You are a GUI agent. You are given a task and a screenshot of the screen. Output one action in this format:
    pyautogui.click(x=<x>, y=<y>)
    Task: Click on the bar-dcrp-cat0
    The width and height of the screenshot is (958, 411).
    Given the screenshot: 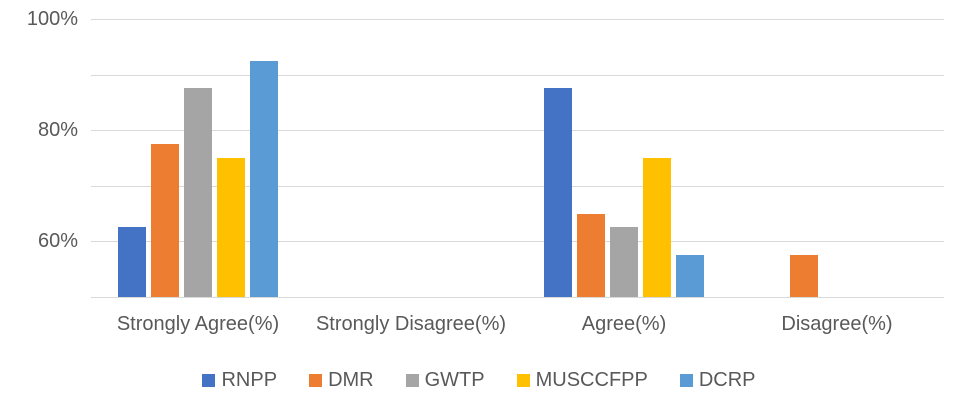 What is the action you would take?
    pyautogui.click(x=264, y=179)
    